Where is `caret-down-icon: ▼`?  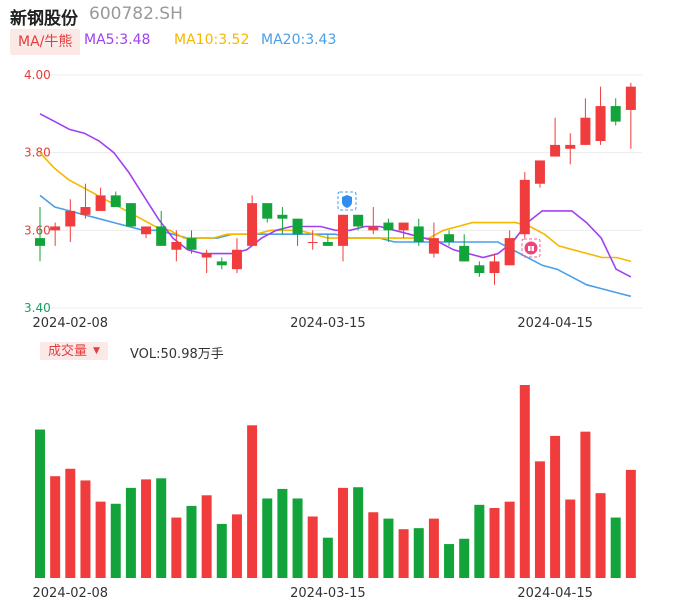
caret-down-icon: ▼ is located at coordinates (96, 351).